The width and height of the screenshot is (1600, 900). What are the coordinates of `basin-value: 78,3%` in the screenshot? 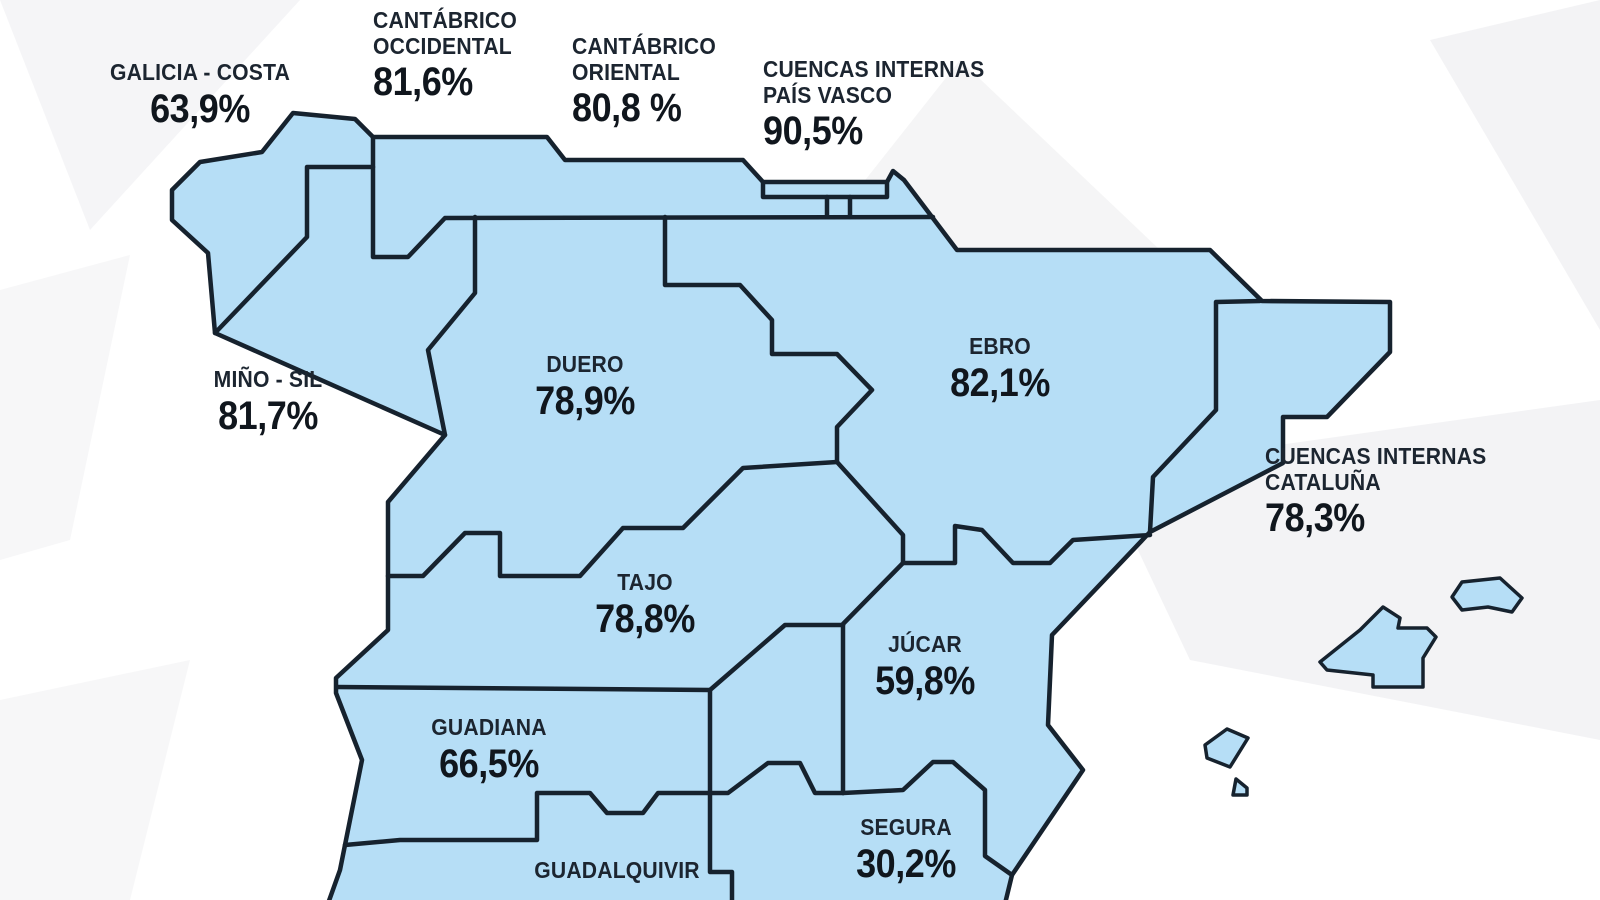 It's located at (1315, 518).